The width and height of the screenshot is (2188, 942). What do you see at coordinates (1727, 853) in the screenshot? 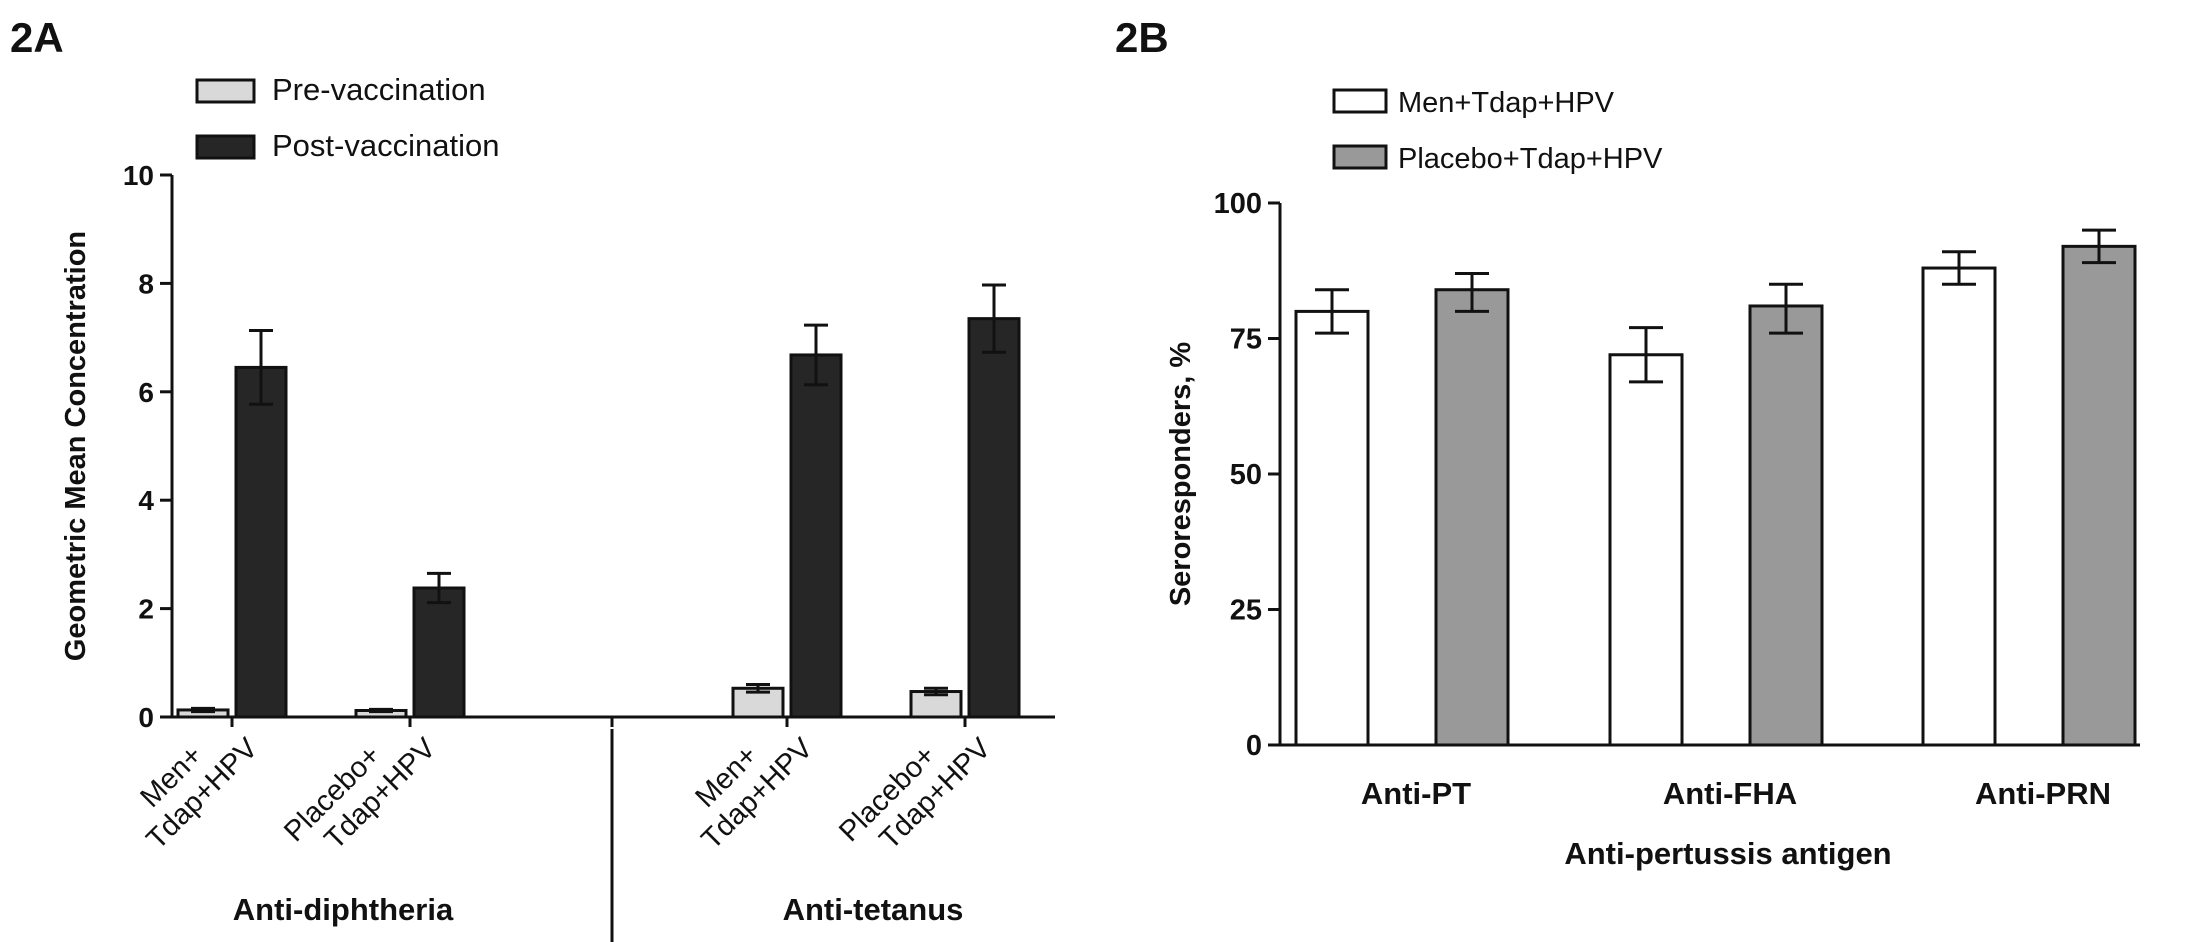
I see `x-axis-title: Anti-pertussis antigen` at bounding box center [1727, 853].